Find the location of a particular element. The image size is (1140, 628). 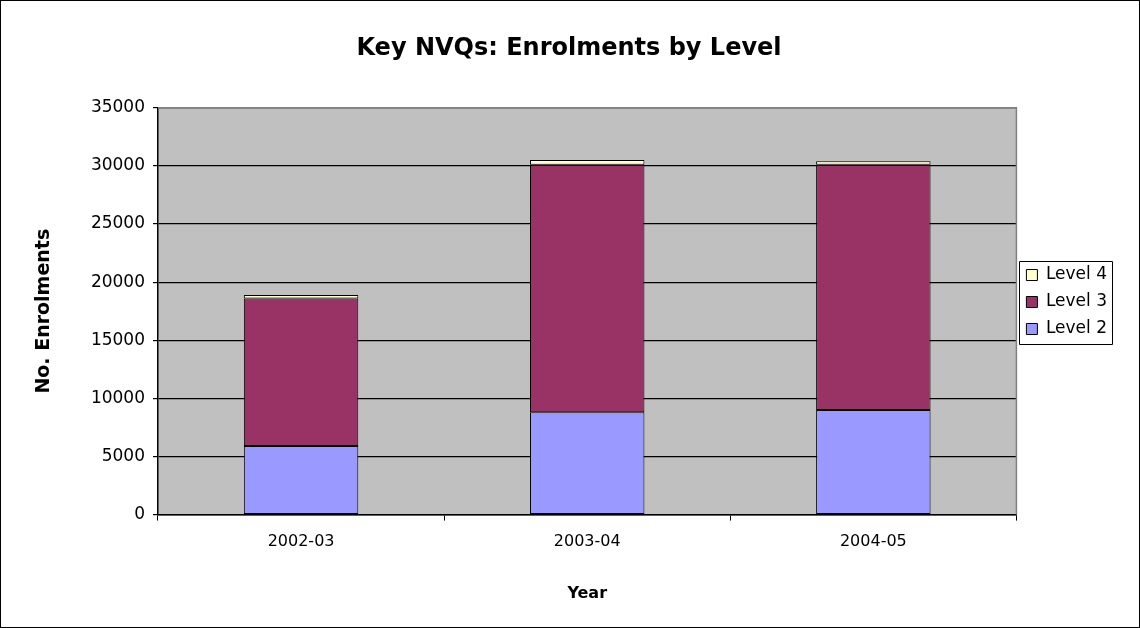

legend-label: Level 3 is located at coordinates (1076, 300).